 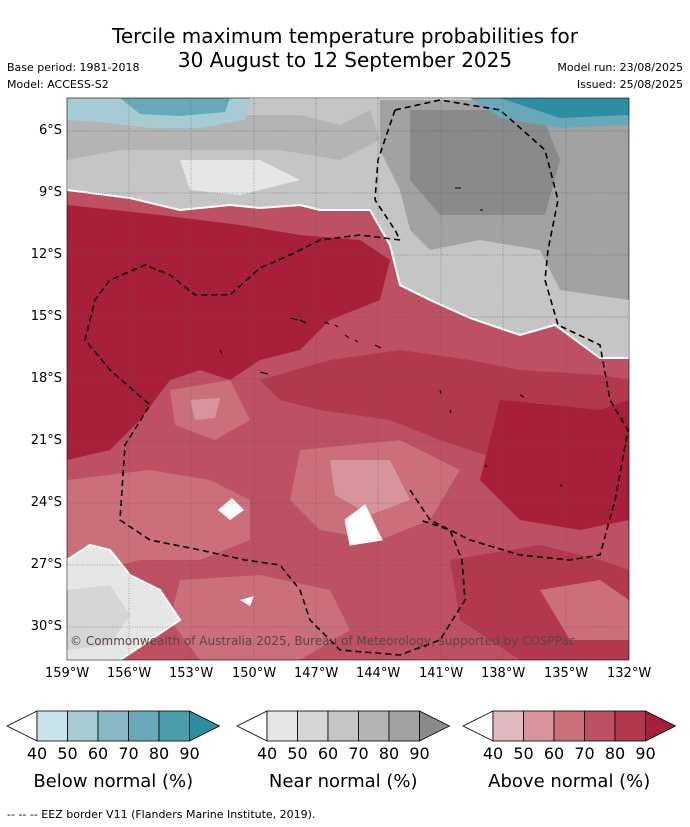 I want to click on model-text: Model: ACCESS-S2, so click(x=58, y=84).